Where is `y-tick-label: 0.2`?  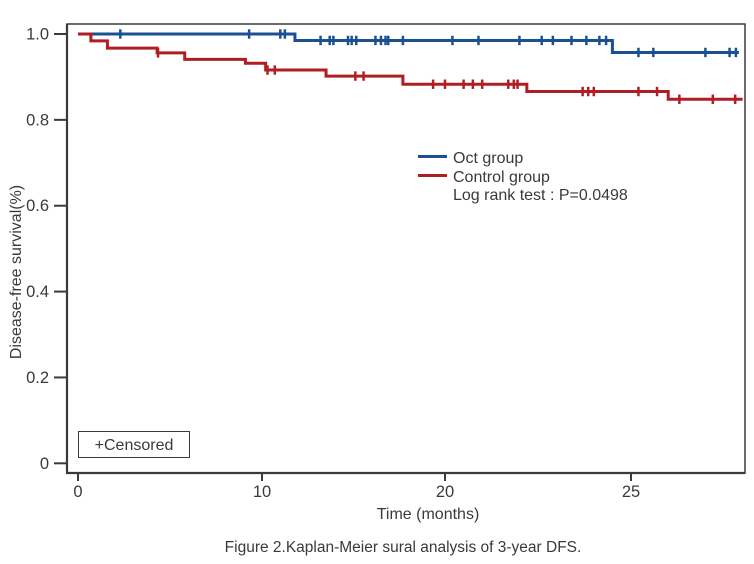 y-tick-label: 0.2 is located at coordinates (37, 378).